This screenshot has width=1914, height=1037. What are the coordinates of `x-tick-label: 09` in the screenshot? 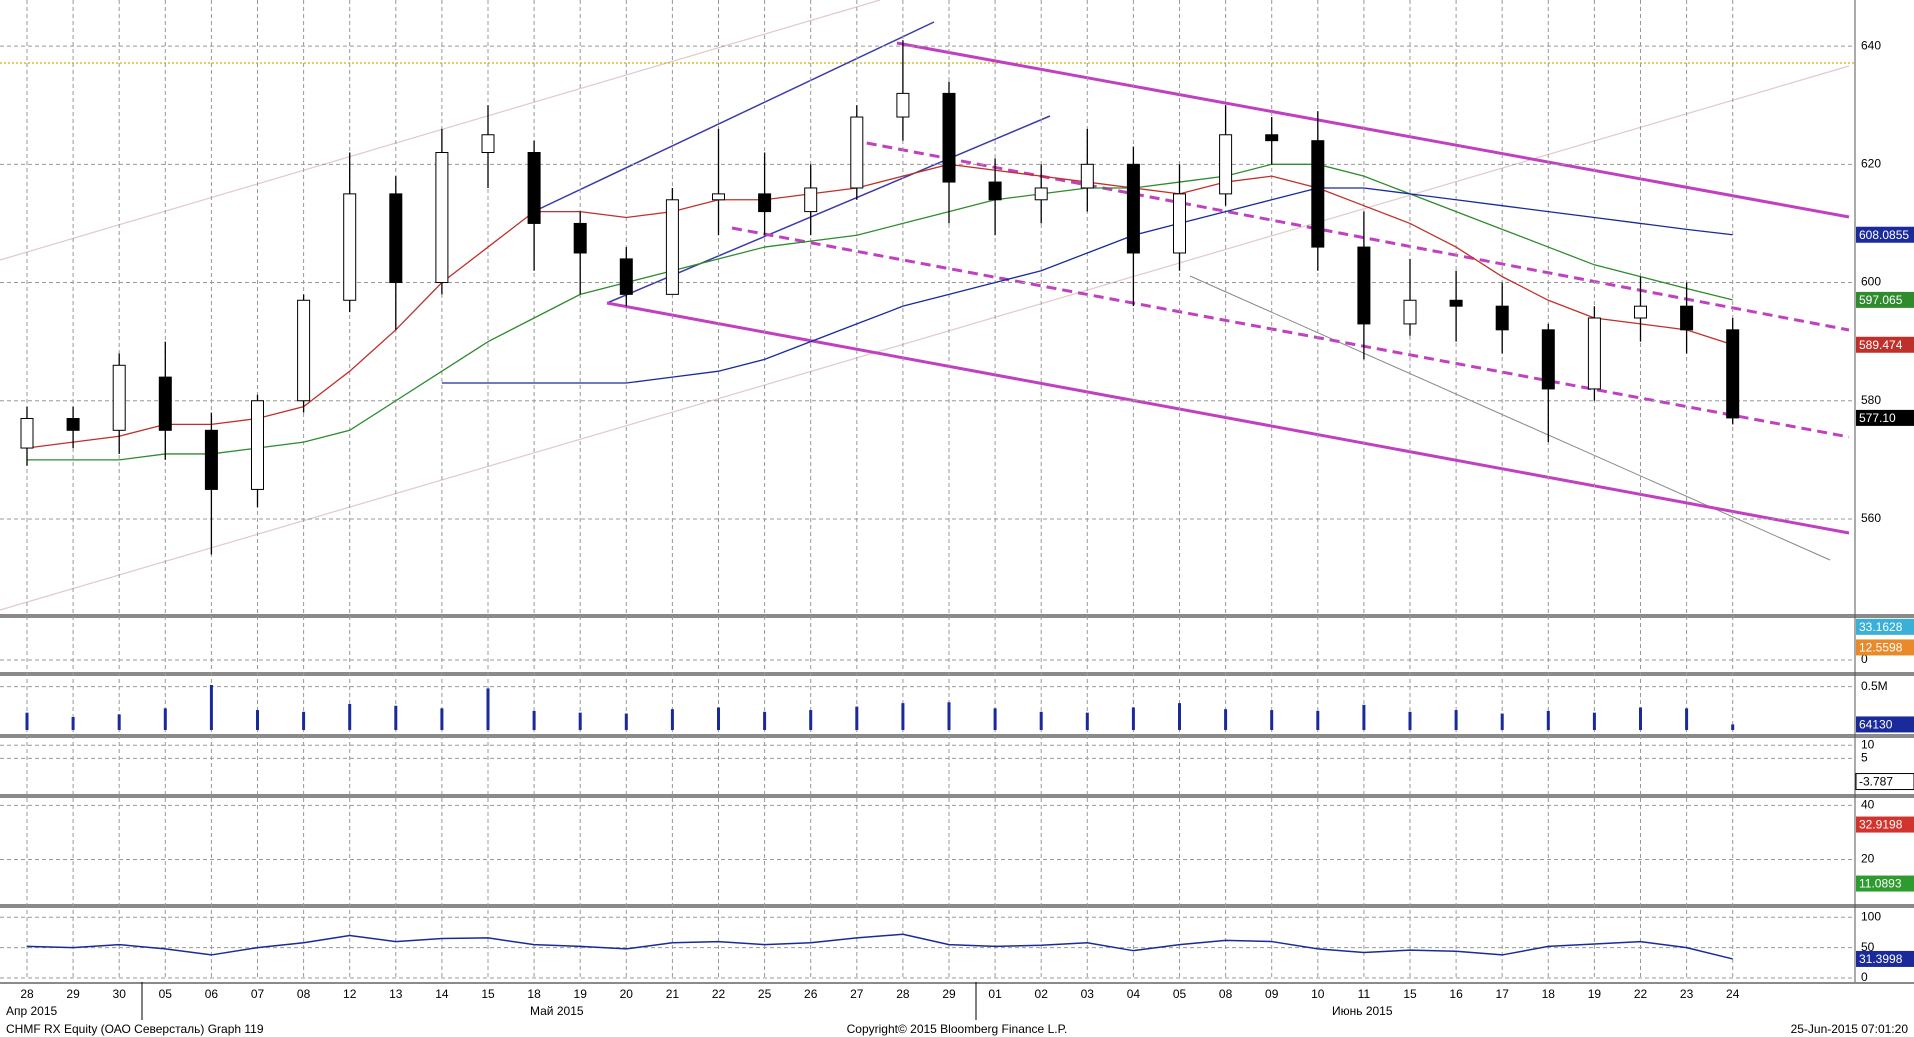 It's located at (1272, 994).